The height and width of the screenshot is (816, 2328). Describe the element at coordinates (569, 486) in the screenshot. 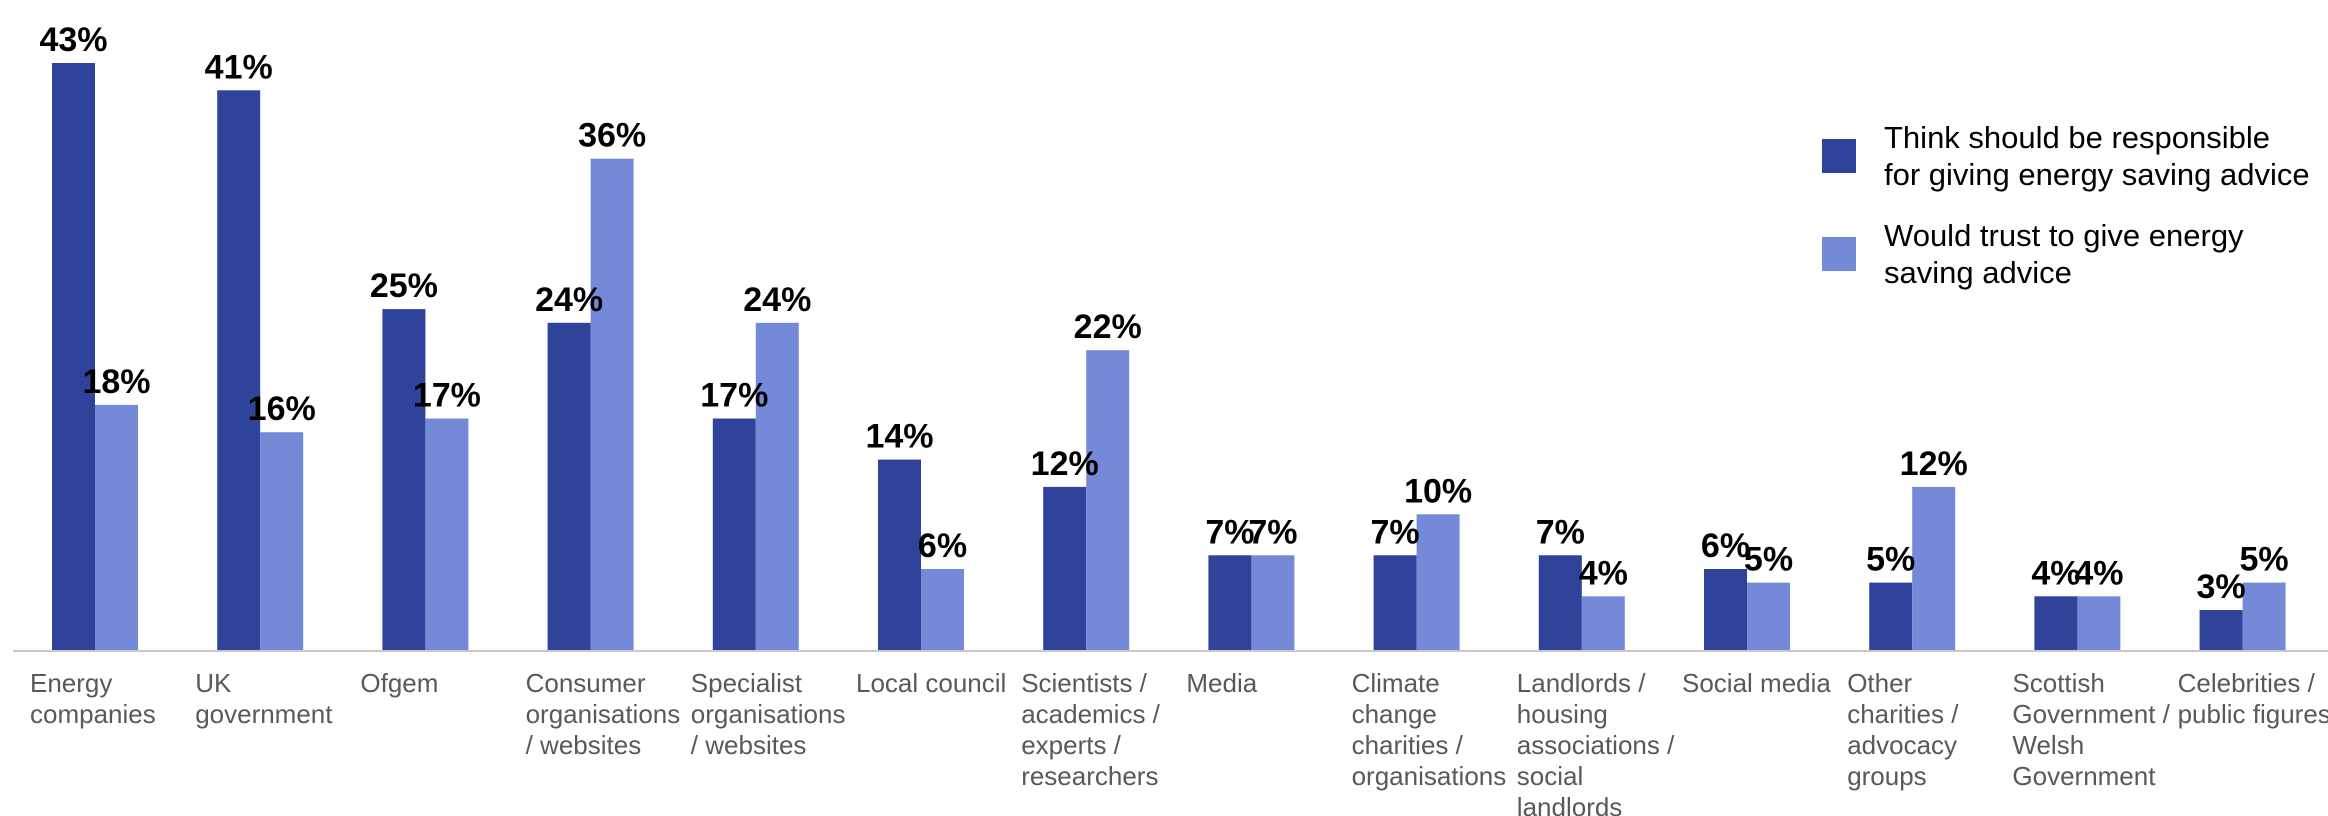

I see `bar-series1-cat4` at that location.